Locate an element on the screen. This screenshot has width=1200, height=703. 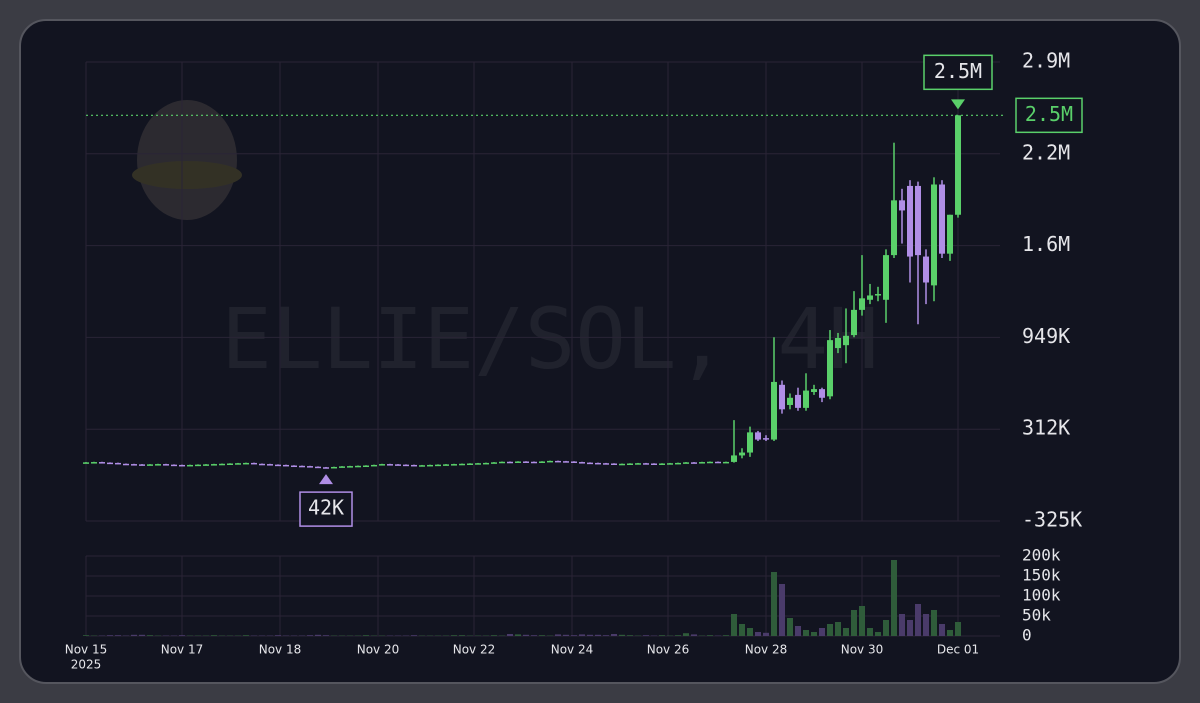
last-price-label: 2.5M is located at coordinates (1049, 114).